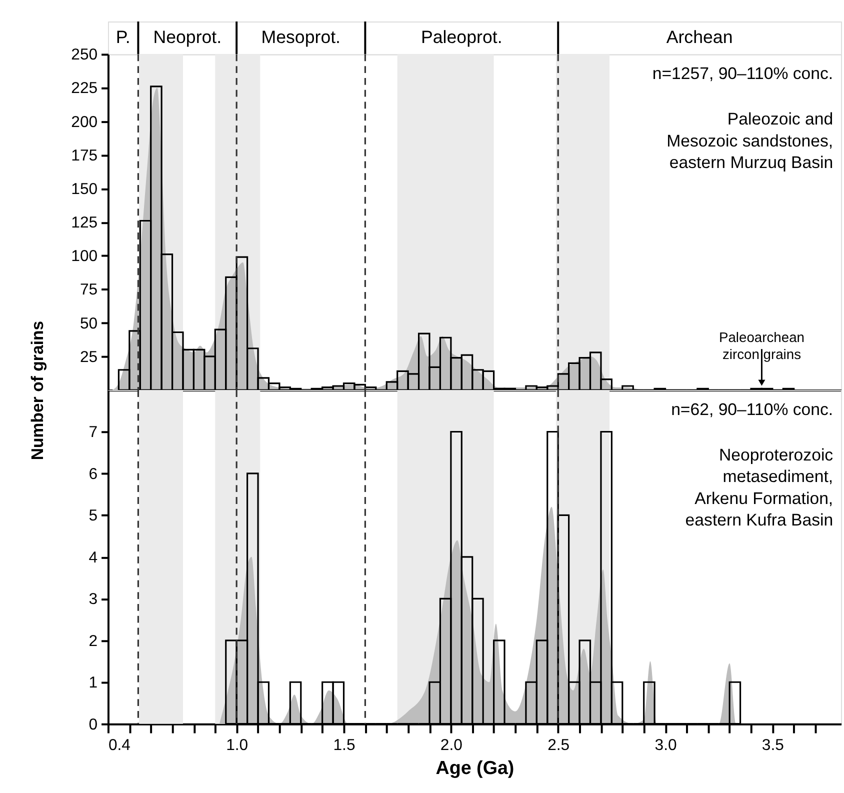 This screenshot has height=793, width=844. What do you see at coordinates (93, 641) in the screenshot?
I see `y-tick-label: 2` at bounding box center [93, 641].